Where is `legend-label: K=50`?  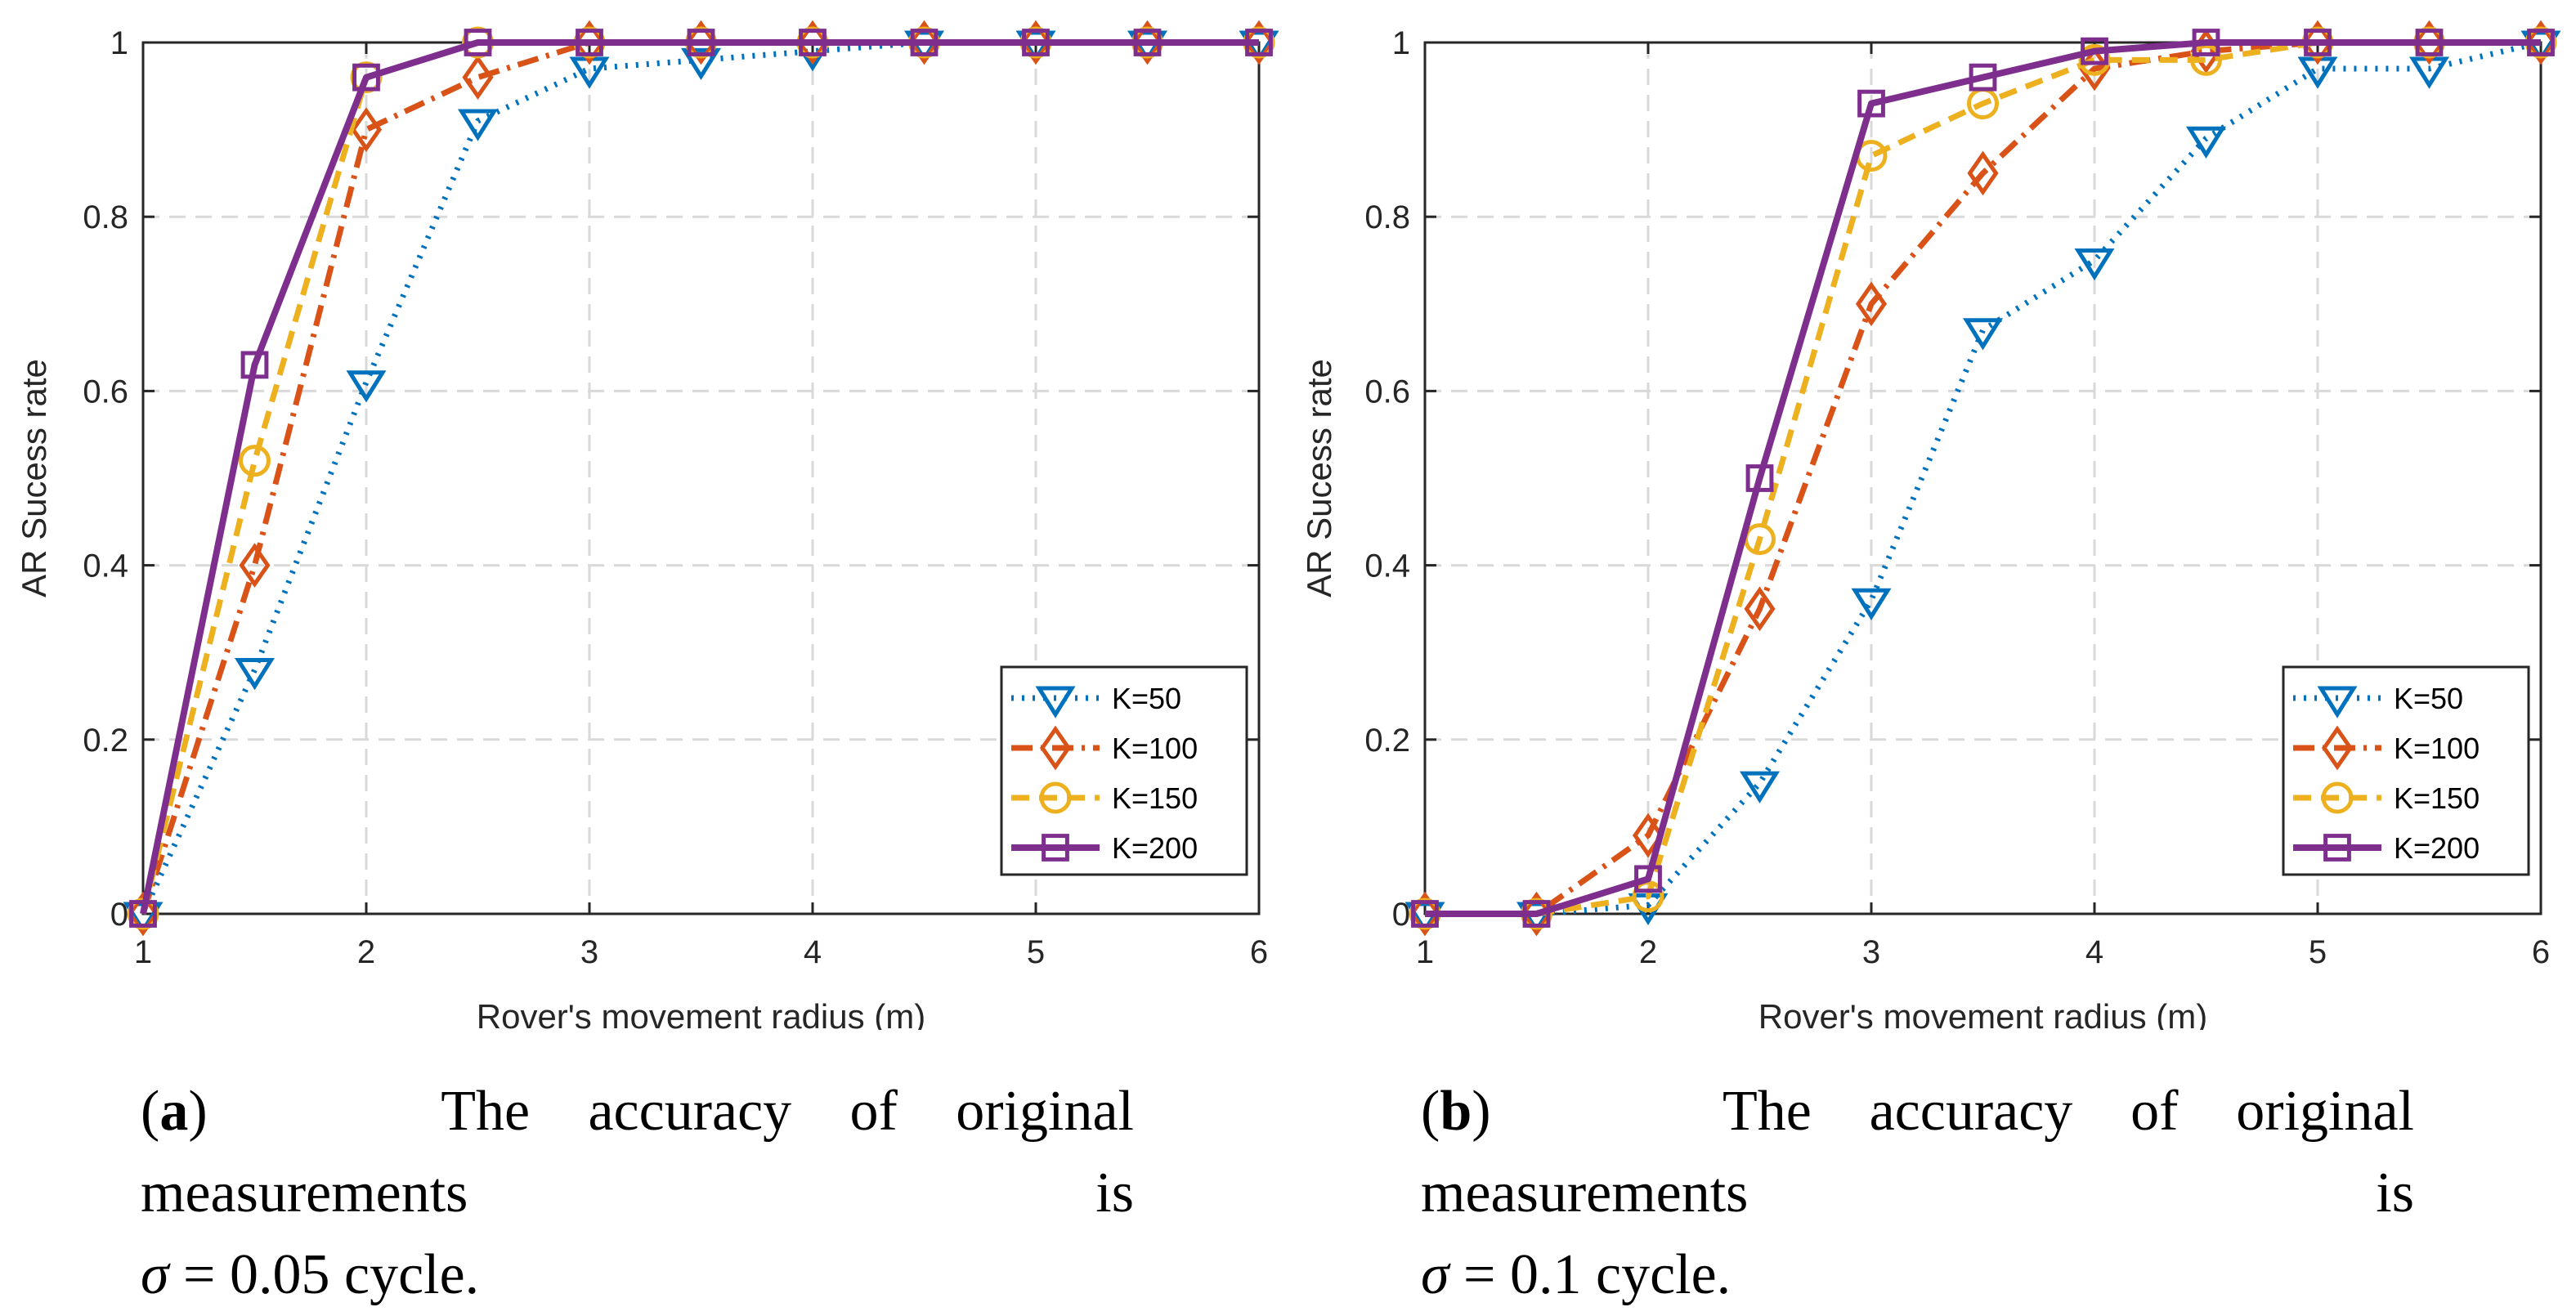
legend-label: K=50 is located at coordinates (2428, 698).